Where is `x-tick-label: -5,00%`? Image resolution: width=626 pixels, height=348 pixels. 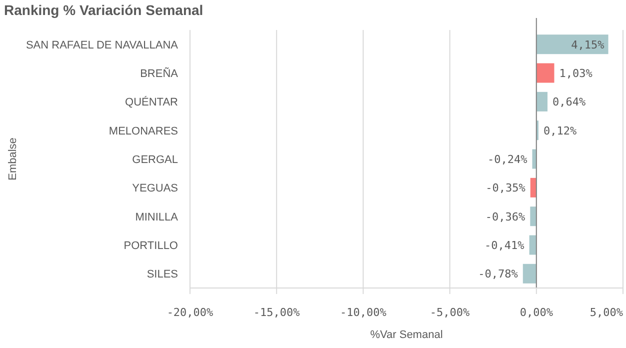 x-tick-label: -5,00% is located at coordinates (450, 312).